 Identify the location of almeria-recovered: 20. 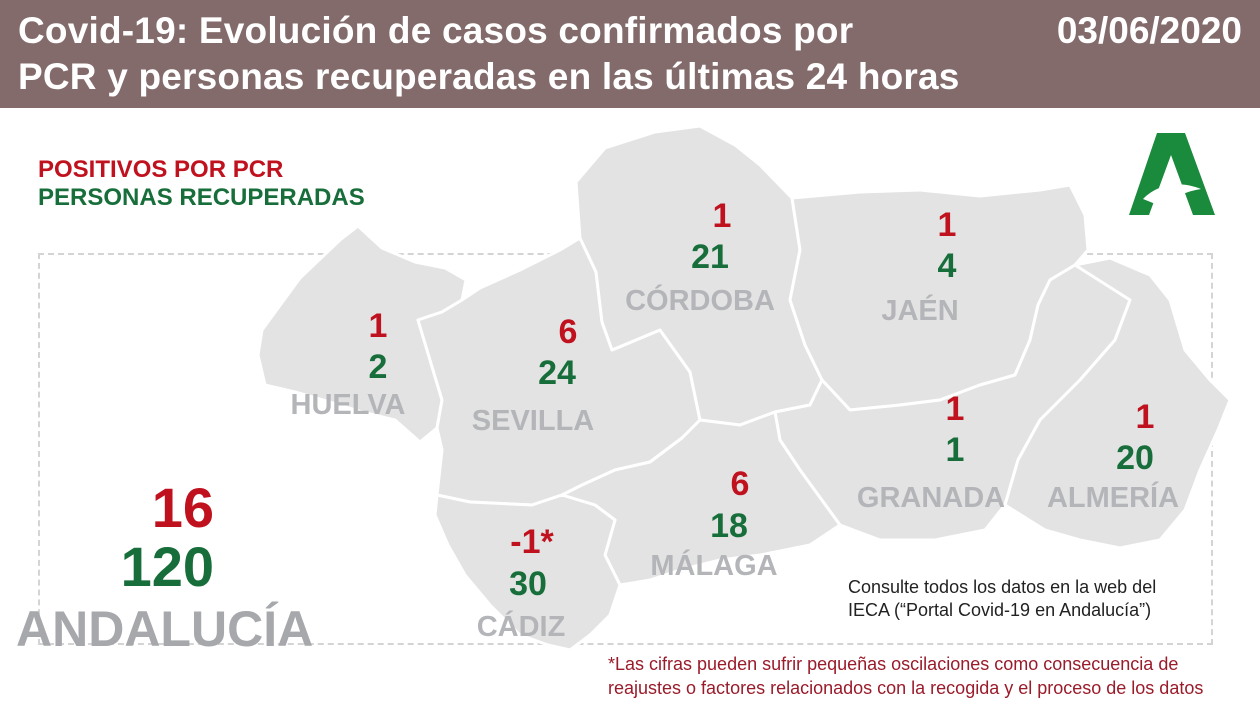
(1135, 458).